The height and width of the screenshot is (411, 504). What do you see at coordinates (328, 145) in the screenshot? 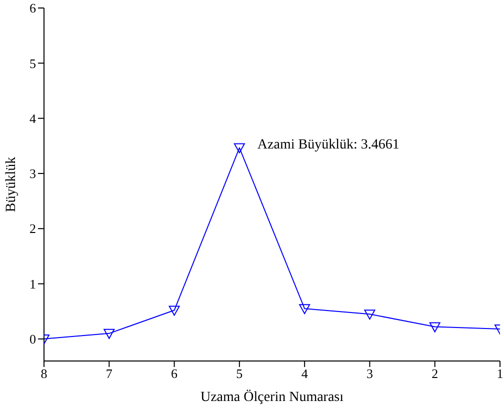
I see `annotation: Azami Büyüklük: 3.4661` at bounding box center [328, 145].